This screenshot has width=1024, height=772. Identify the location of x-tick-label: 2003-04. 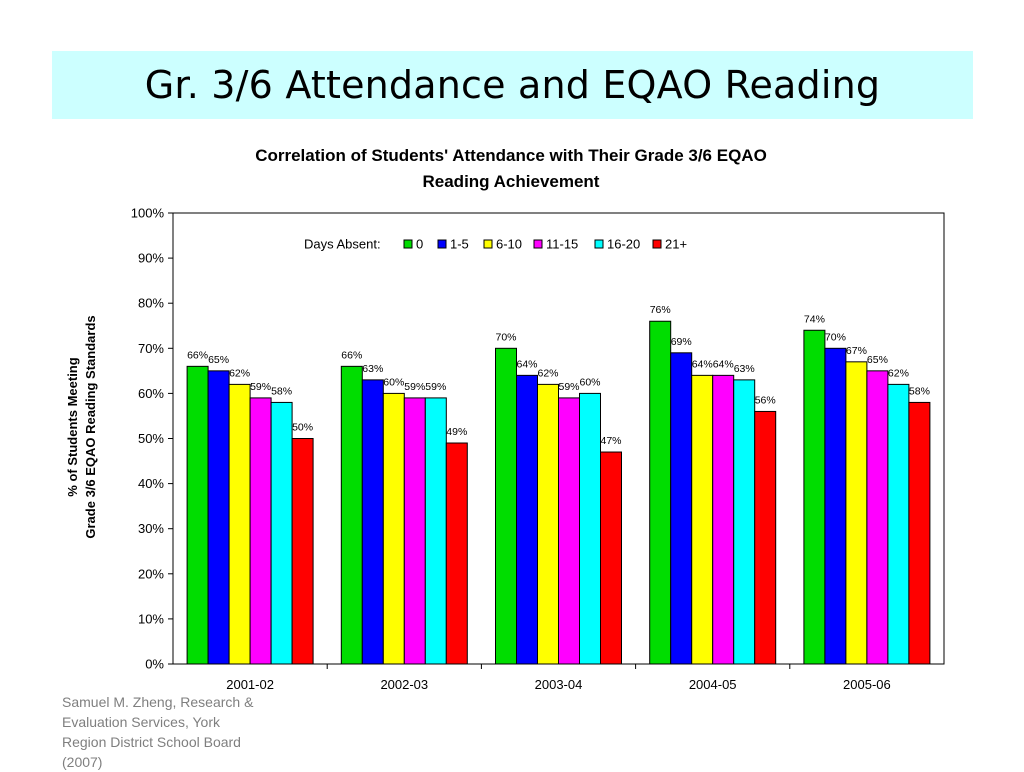
(559, 683).